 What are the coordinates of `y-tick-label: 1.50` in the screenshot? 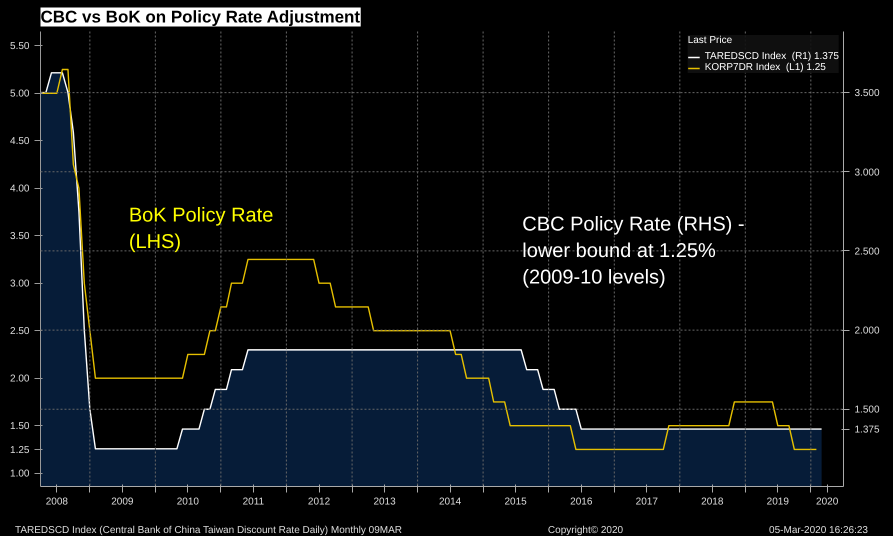 It's located at (20, 426).